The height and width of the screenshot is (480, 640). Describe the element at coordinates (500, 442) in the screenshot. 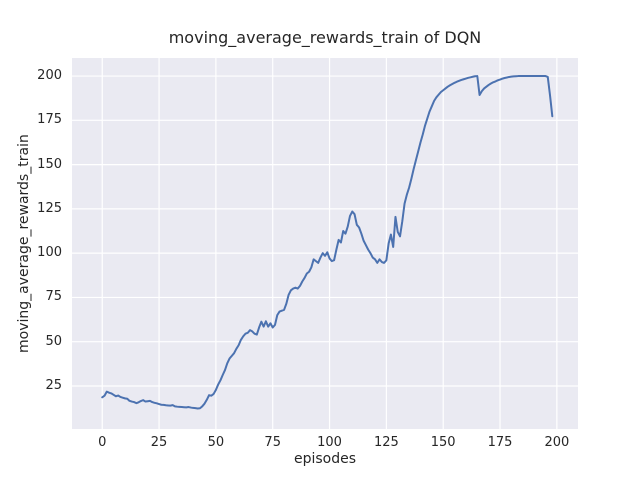

I see `x-tick-label: 175` at that location.